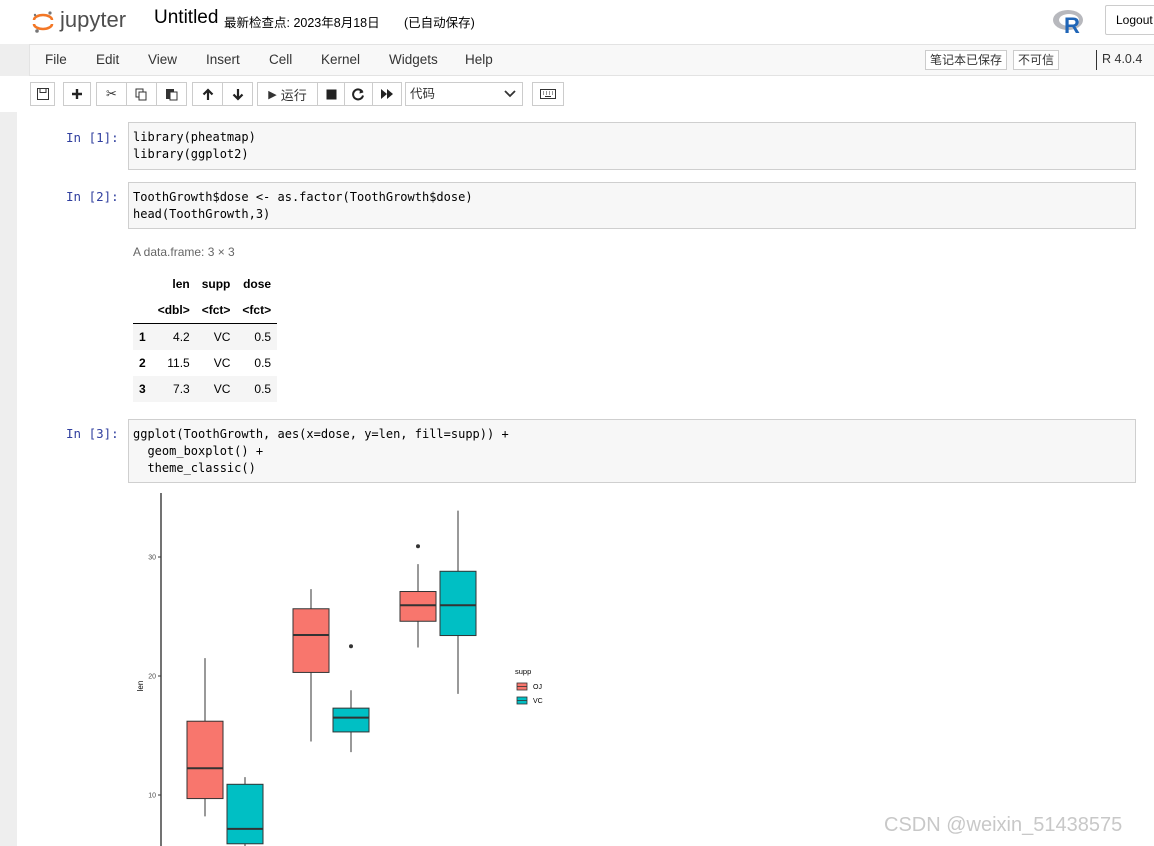  What do you see at coordinates (202, 214) in the screenshot?
I see `code-line: head(ToothGrowth,3)` at bounding box center [202, 214].